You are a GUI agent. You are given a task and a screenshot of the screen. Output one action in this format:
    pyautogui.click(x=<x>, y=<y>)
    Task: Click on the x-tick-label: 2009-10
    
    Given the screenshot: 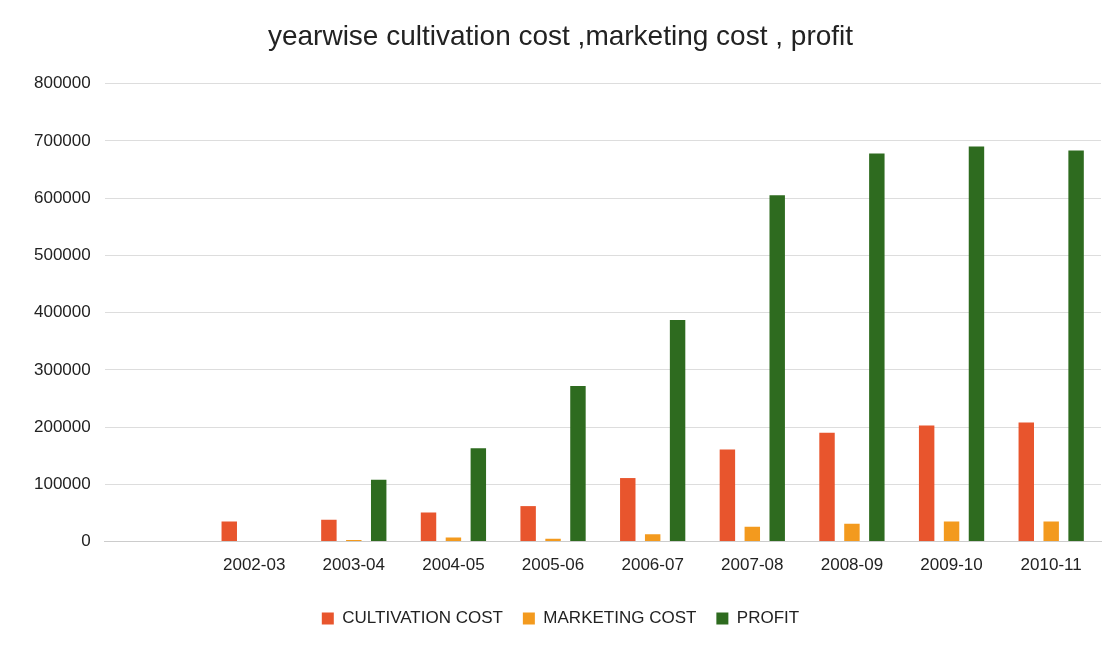 What is the action you would take?
    pyautogui.click(x=951, y=565)
    